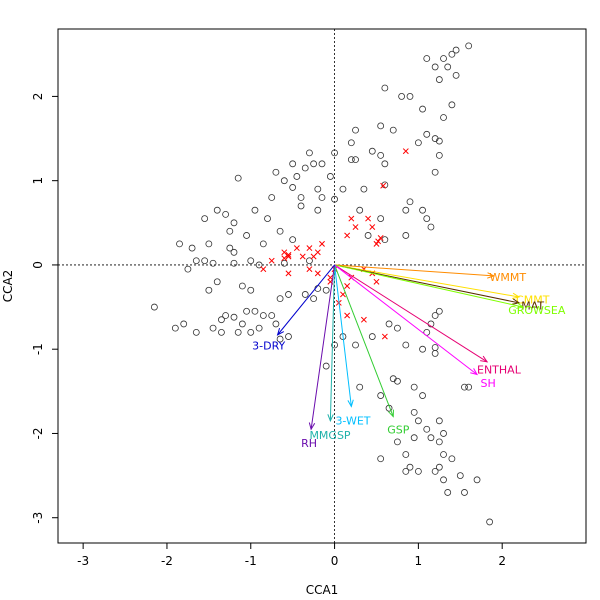  What do you see at coordinates (334, 244) in the screenshot?
I see `species-points` at bounding box center [334, 244].